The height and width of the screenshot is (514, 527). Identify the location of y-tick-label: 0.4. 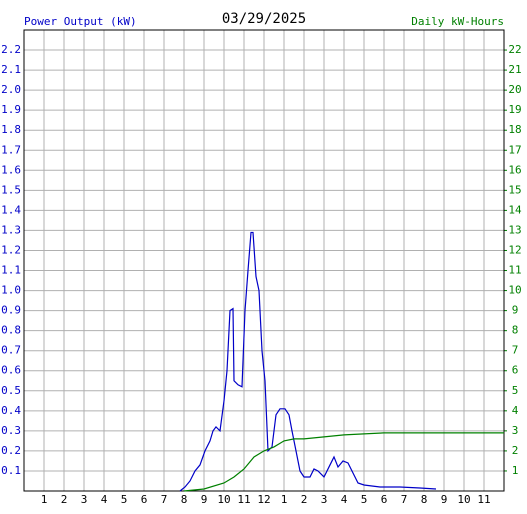
(11, 410).